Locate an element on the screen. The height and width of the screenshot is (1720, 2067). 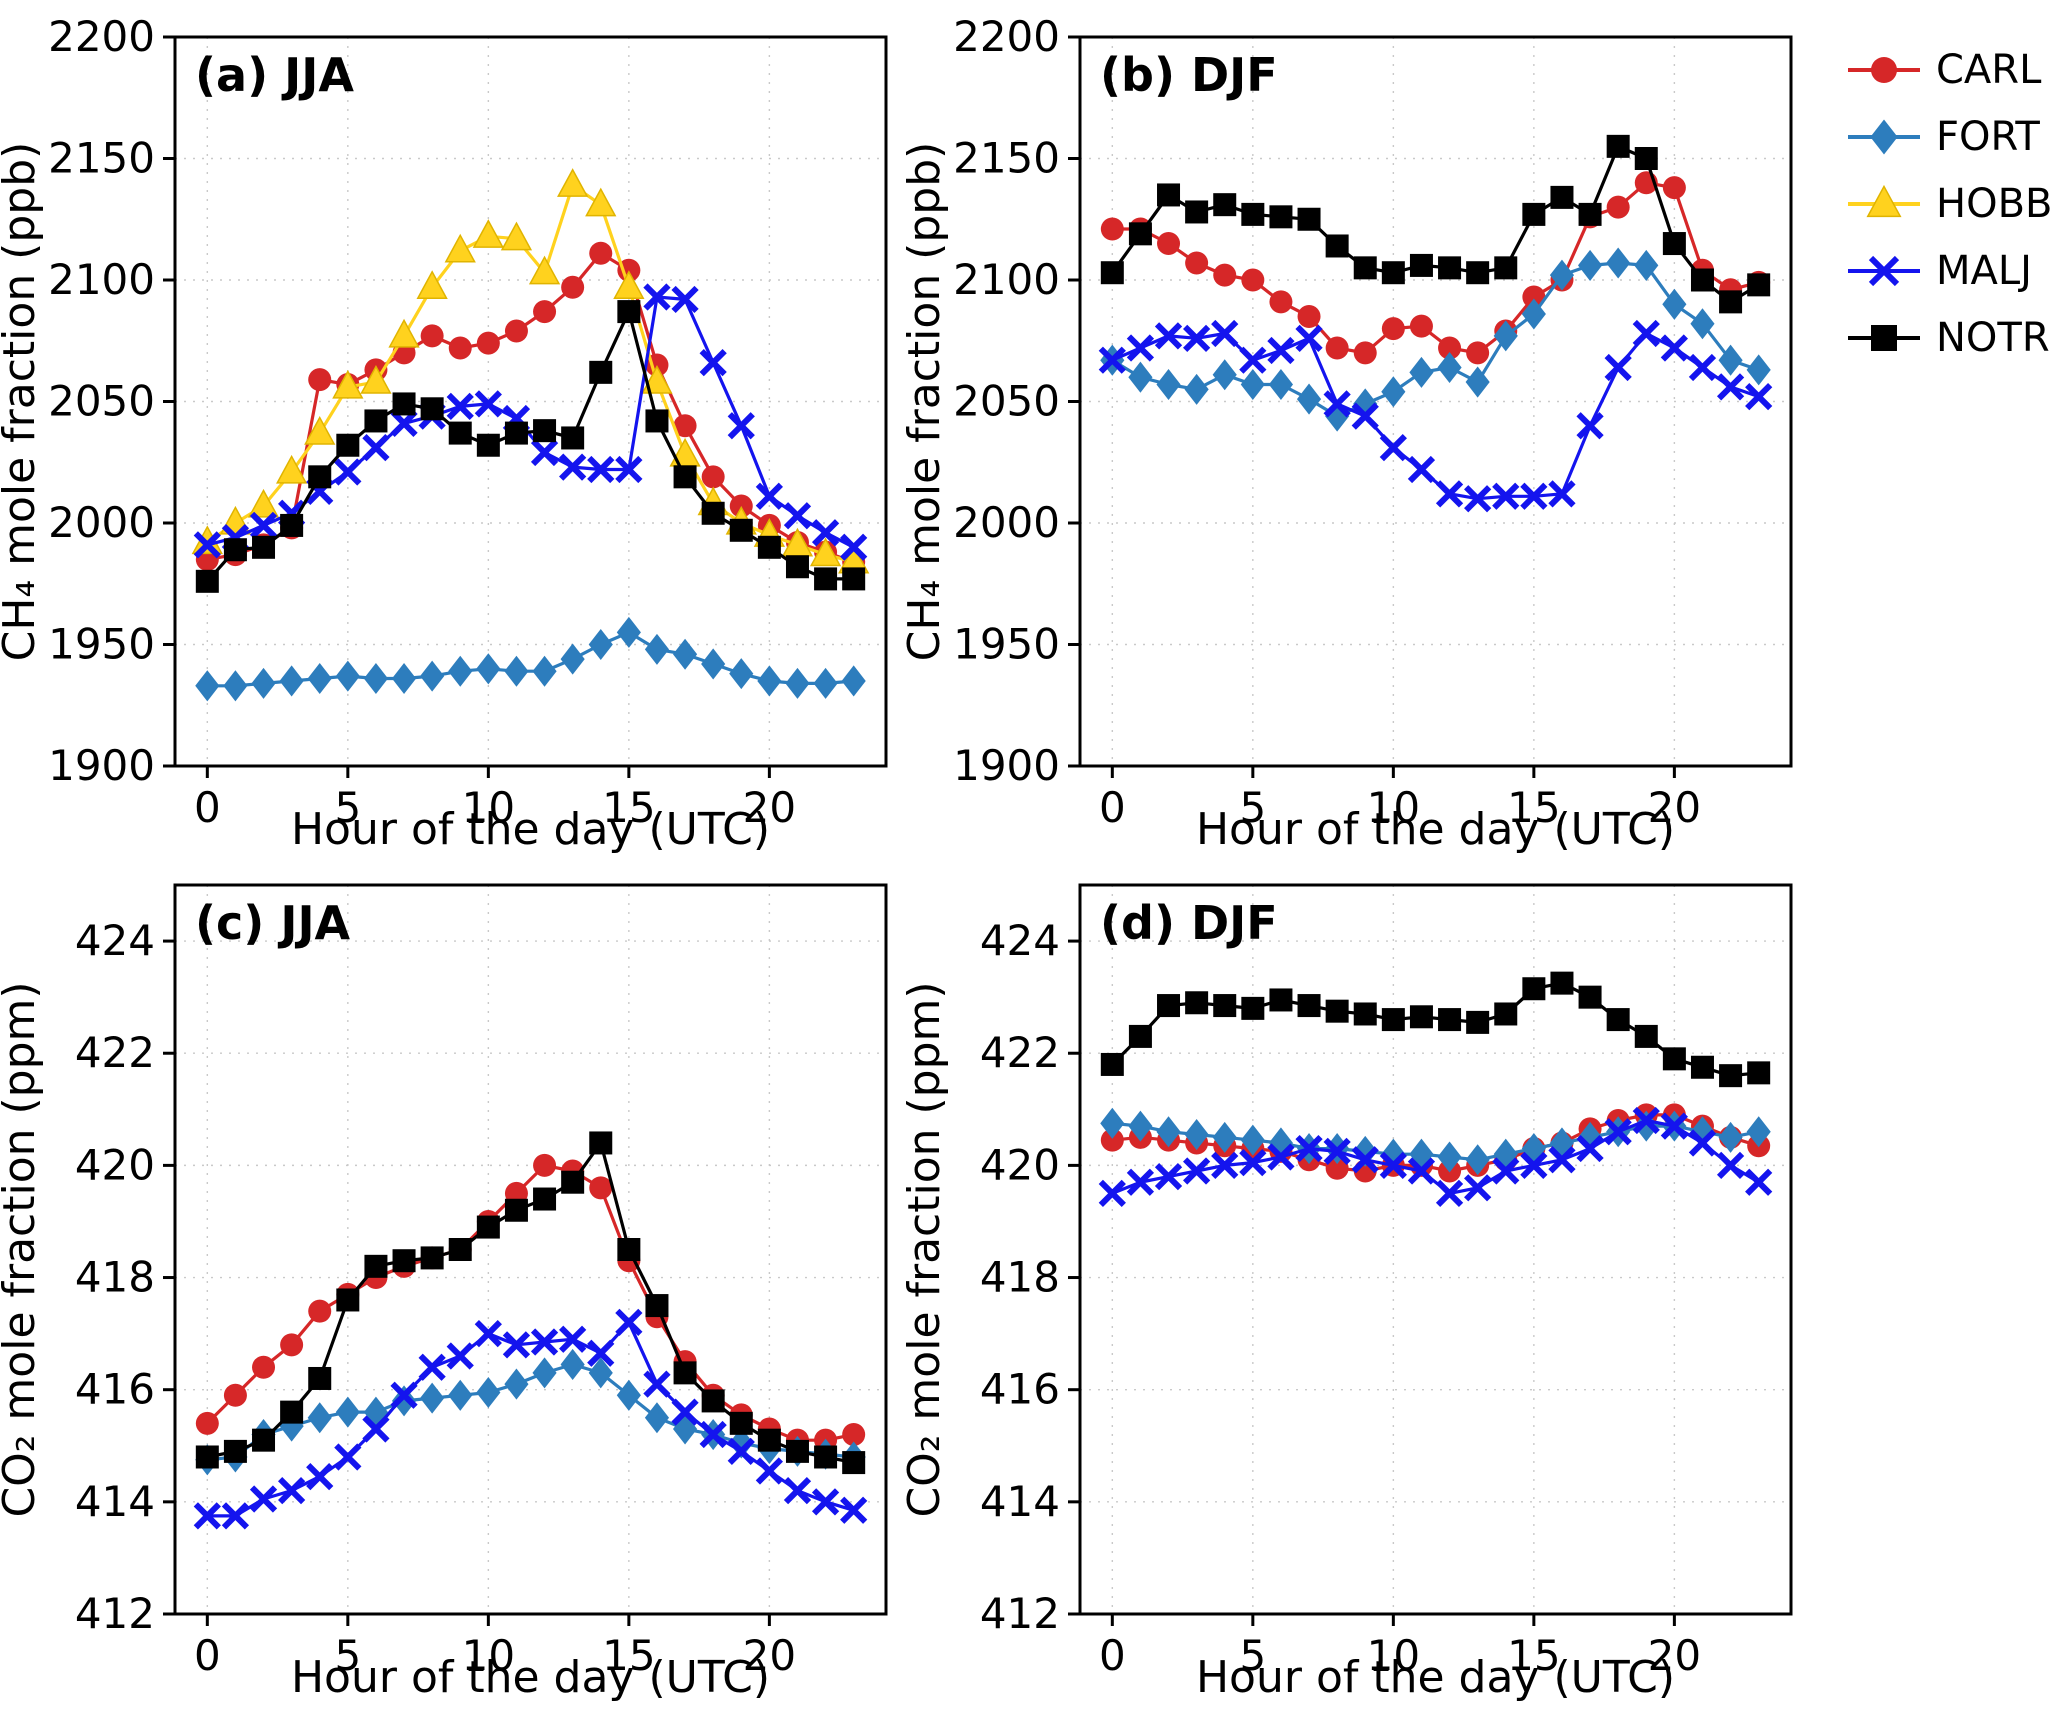
svg-text: (b) DJF is located at coordinates (1189, 75).